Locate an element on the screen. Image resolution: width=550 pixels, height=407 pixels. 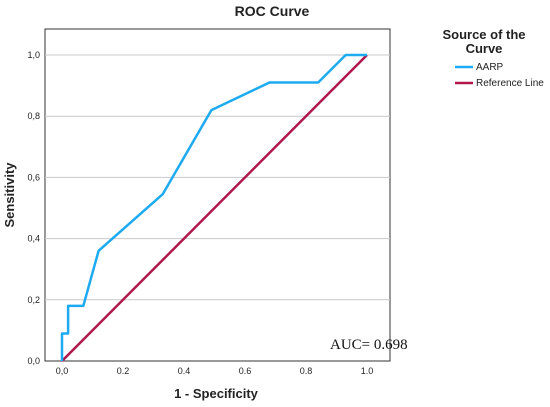
y-tick-label: 1,0 is located at coordinates (33, 55).